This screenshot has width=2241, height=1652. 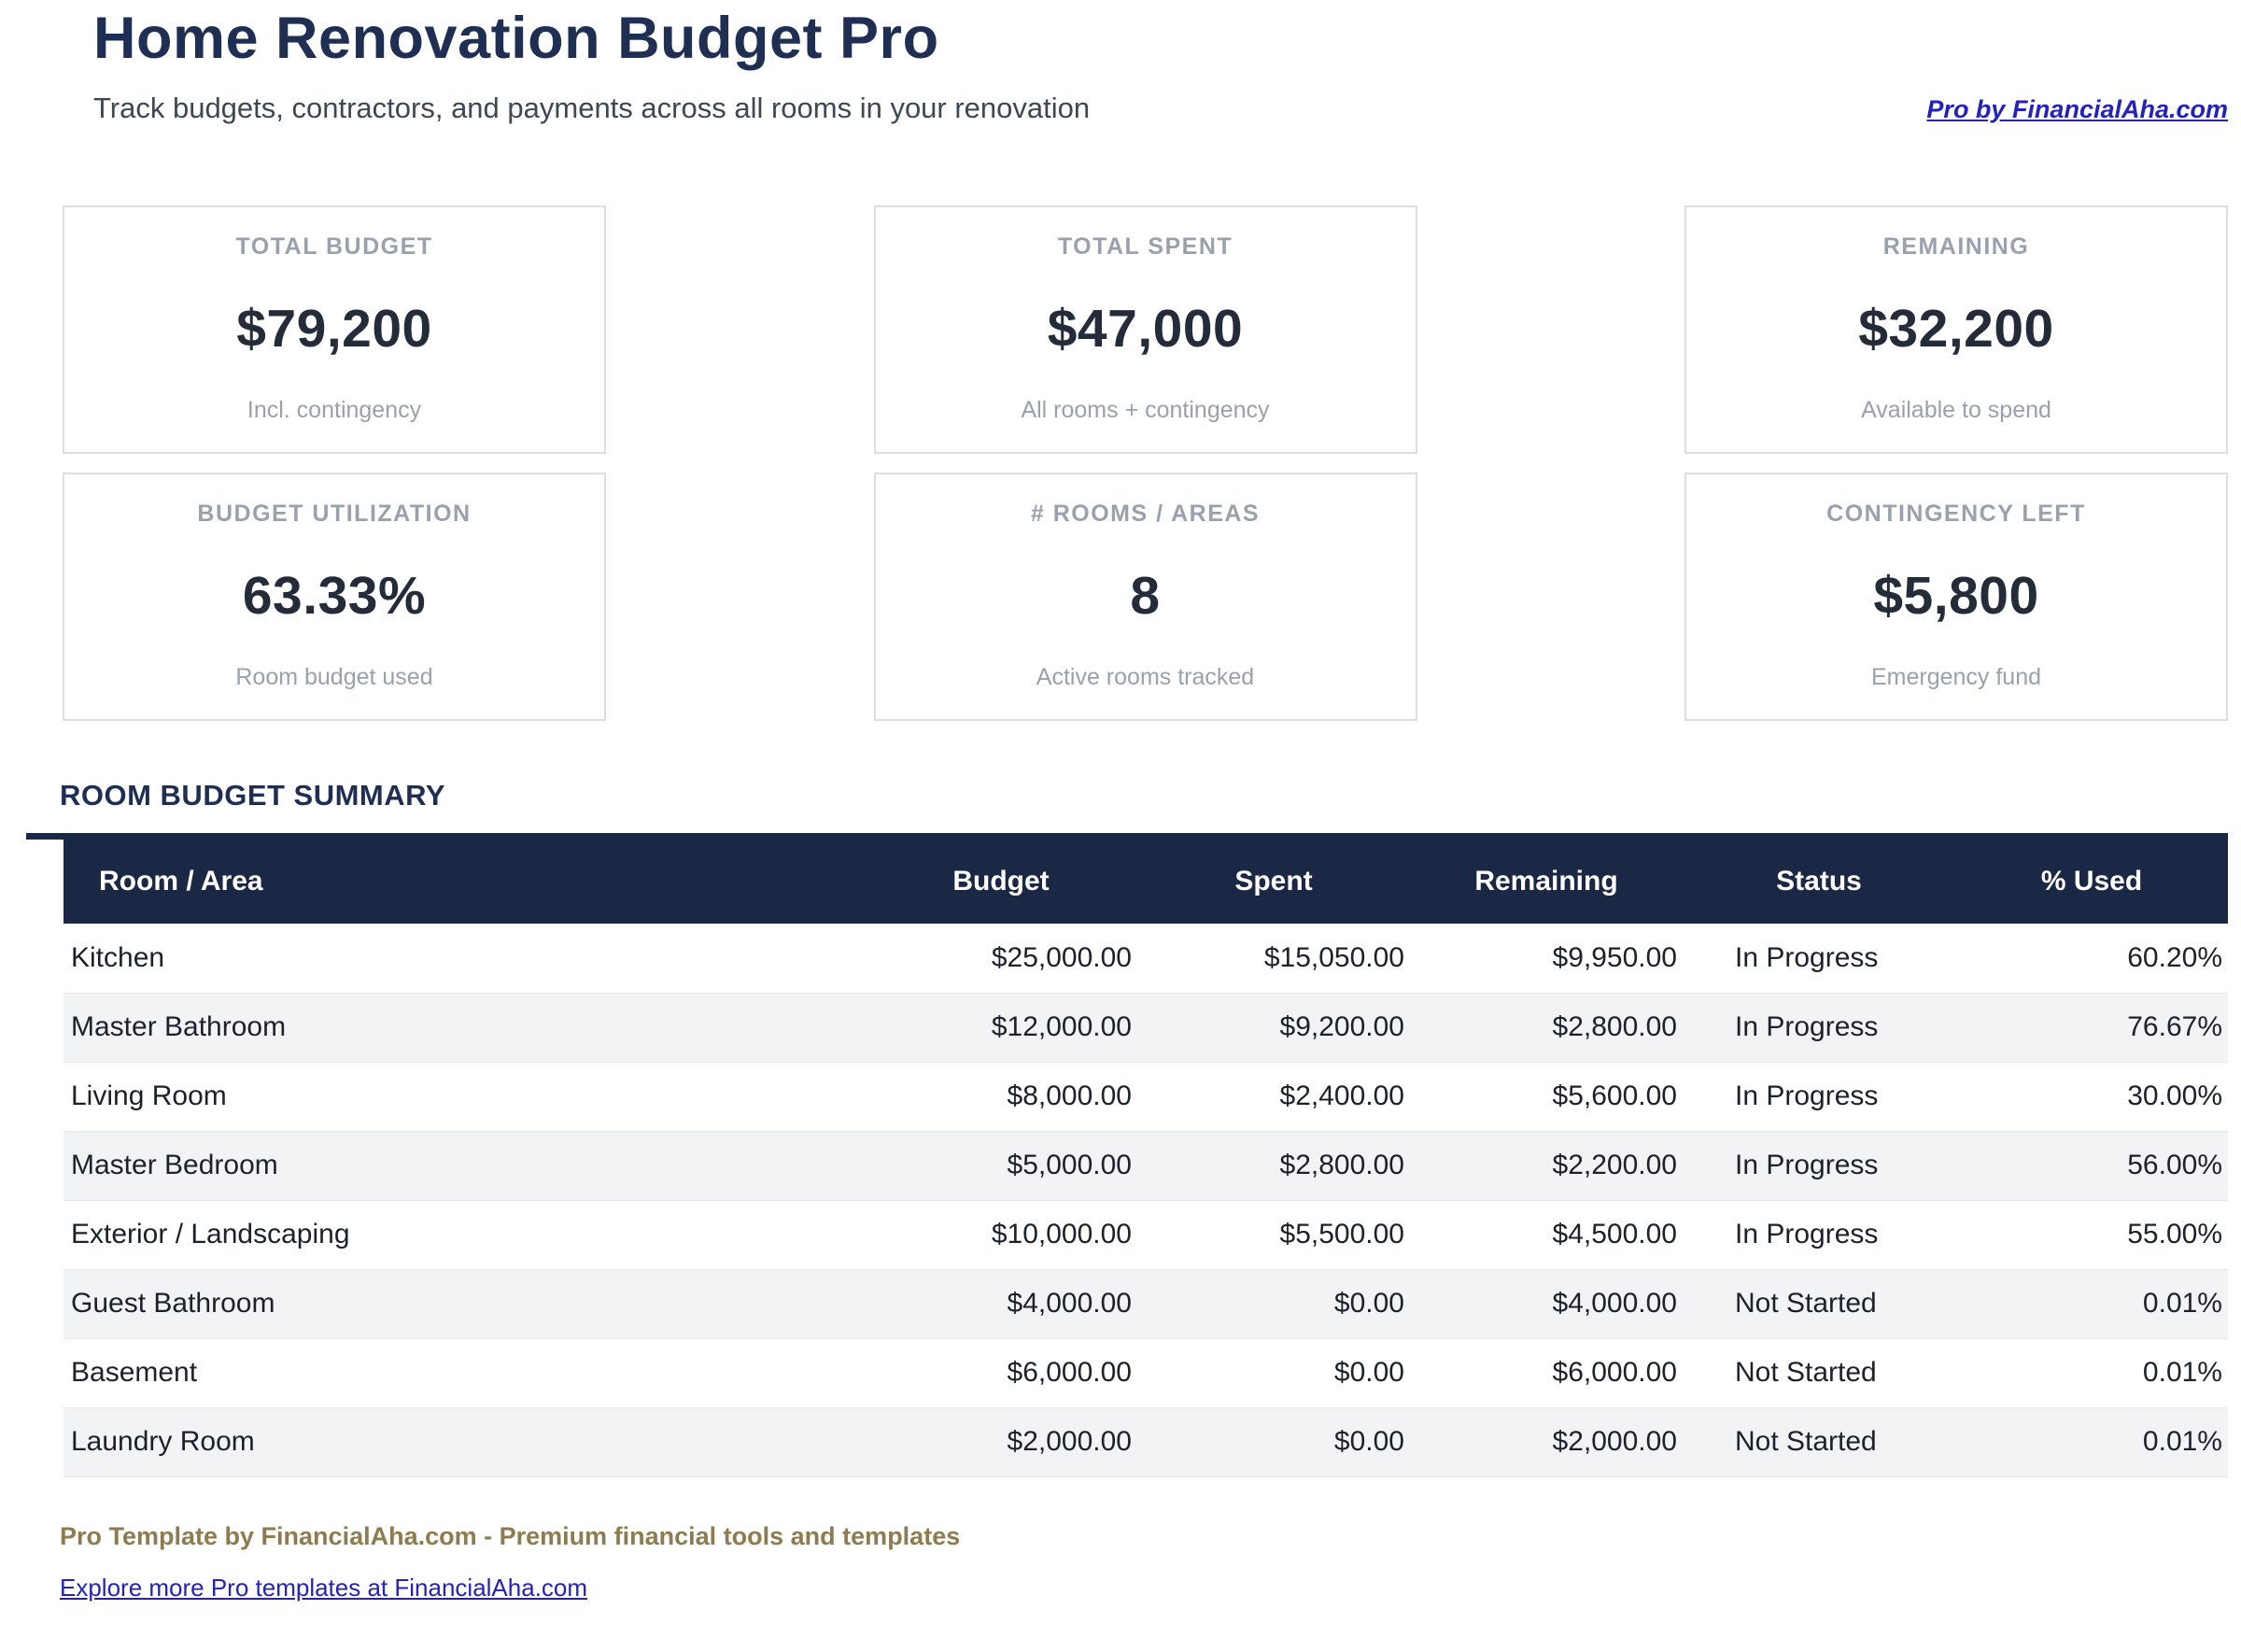 I want to click on stat-card-value: $47,000, so click(x=1145, y=329).